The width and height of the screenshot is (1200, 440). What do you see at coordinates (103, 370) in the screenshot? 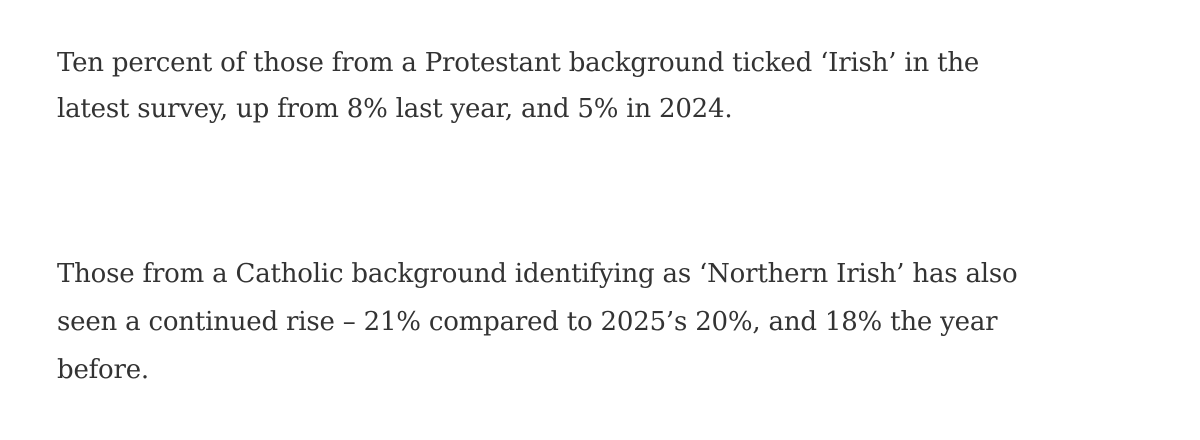
I see `text-line: before.` at bounding box center [103, 370].